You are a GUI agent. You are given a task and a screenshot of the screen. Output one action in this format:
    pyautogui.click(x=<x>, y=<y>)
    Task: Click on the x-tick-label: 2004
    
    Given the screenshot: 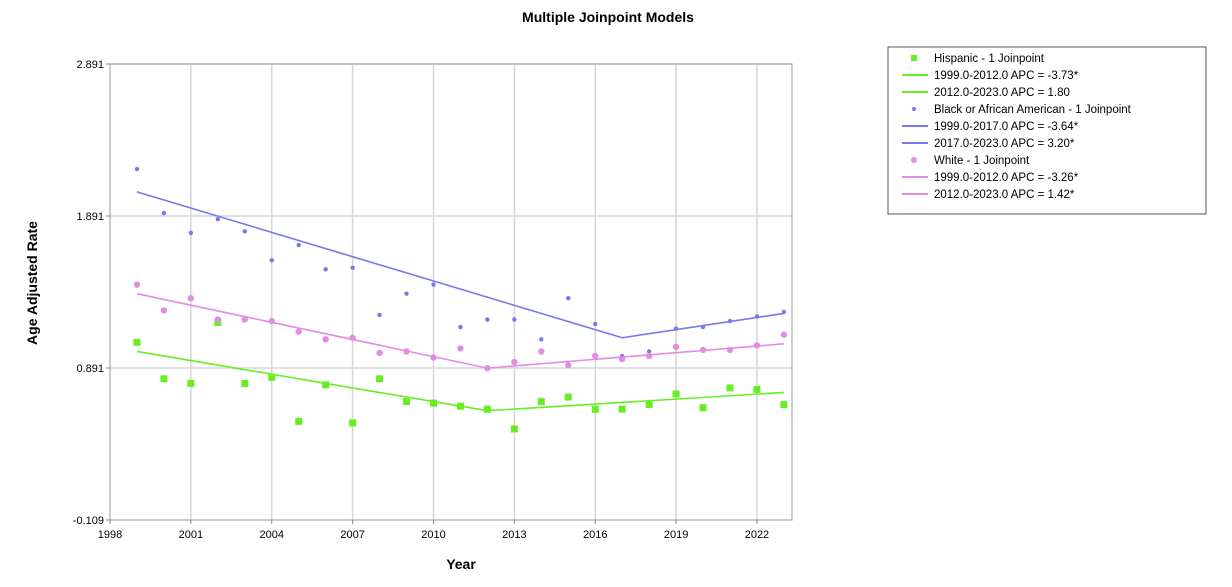 What is the action you would take?
    pyautogui.click(x=271, y=535)
    